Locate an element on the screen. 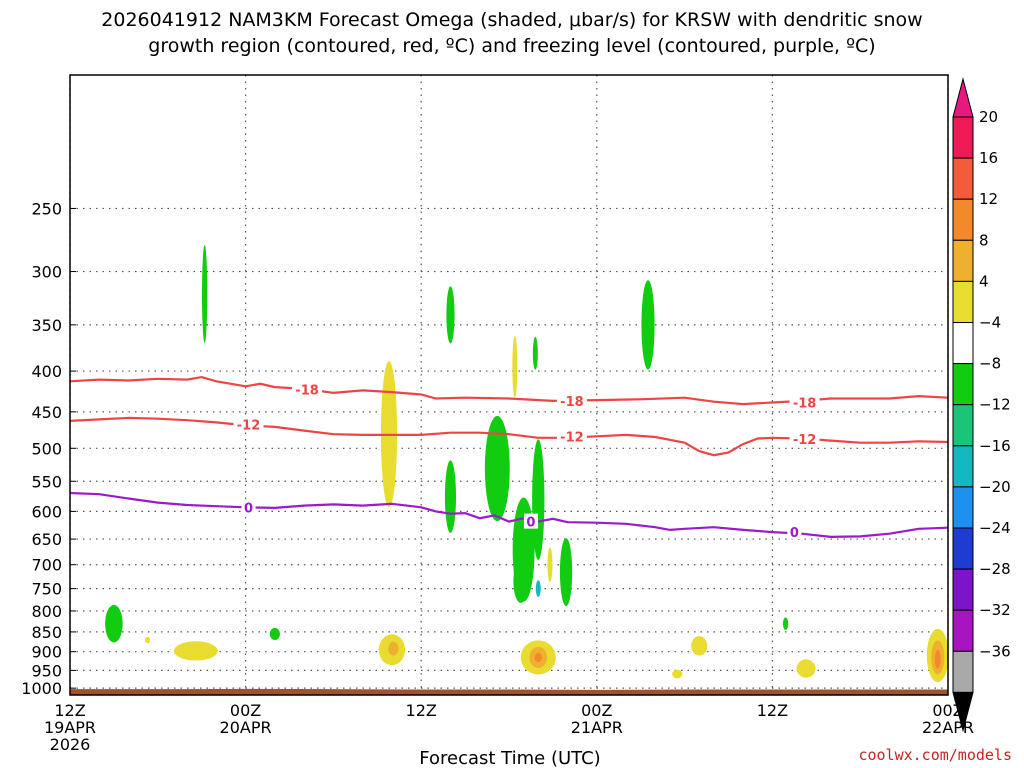 The width and height of the screenshot is (1024, 768). colorbar: 20 16 12 8 4 −4 −8 −12 −16 −20 −24 −28 −32 −36 is located at coordinates (981, 405).